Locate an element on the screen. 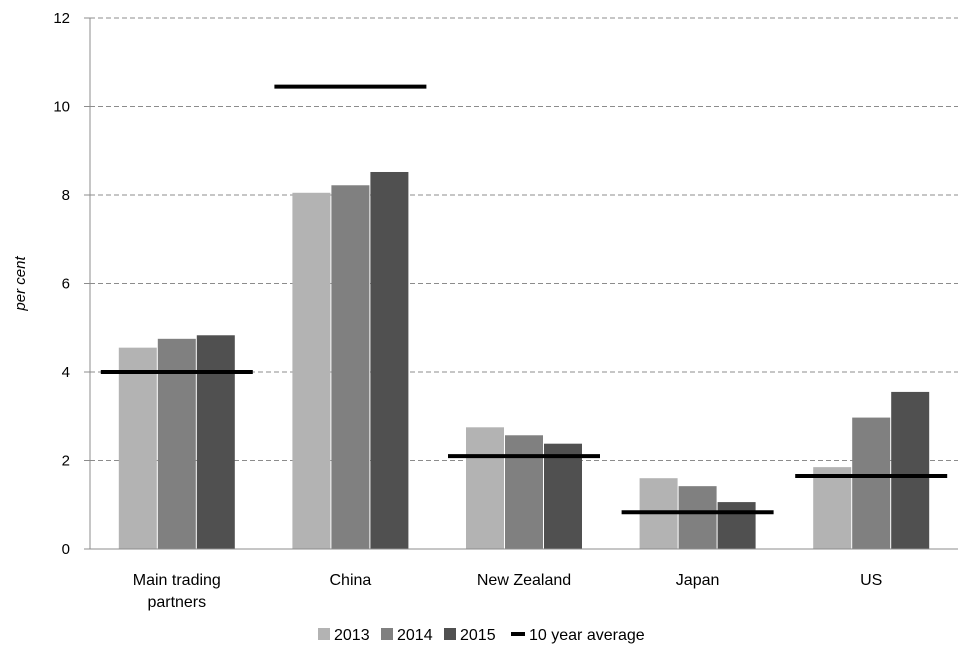  y-axis-title: per cent is located at coordinates (20, 284).